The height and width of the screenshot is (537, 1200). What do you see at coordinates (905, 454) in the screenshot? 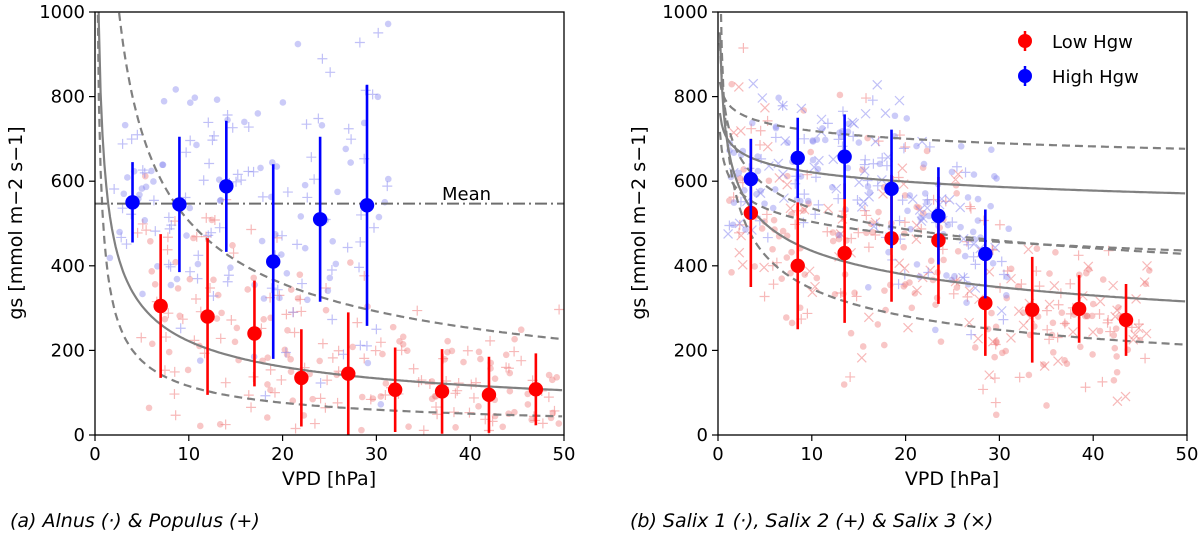
I see `b-x-tick-label: 20` at bounding box center [905, 454].